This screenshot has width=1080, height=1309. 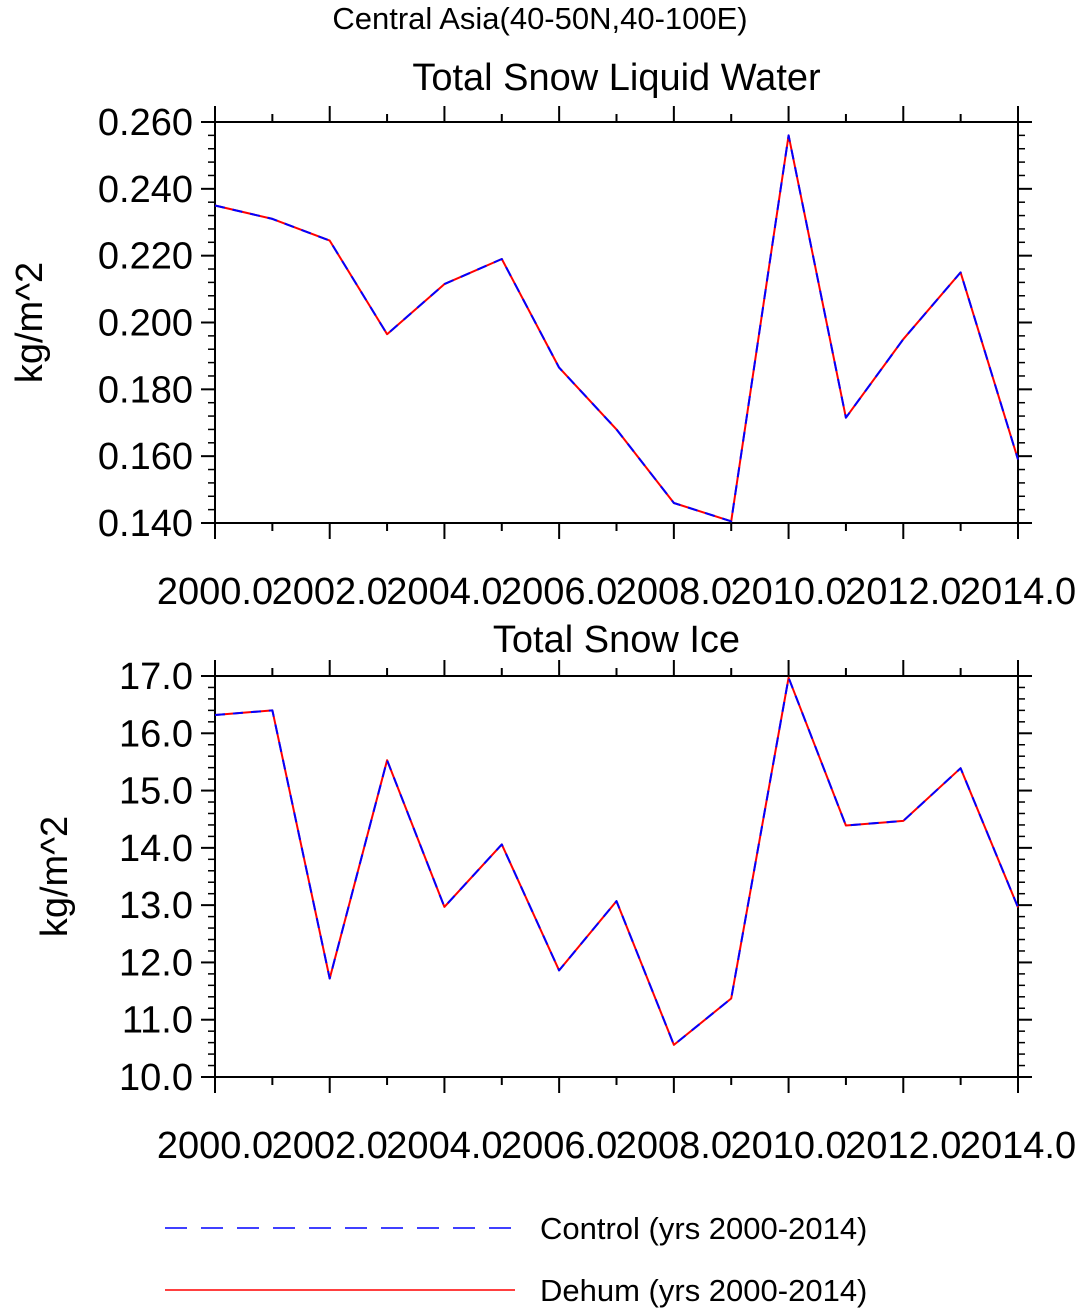 What do you see at coordinates (145, 123) in the screenshot?
I see `y-tick-label: 0.260` at bounding box center [145, 123].